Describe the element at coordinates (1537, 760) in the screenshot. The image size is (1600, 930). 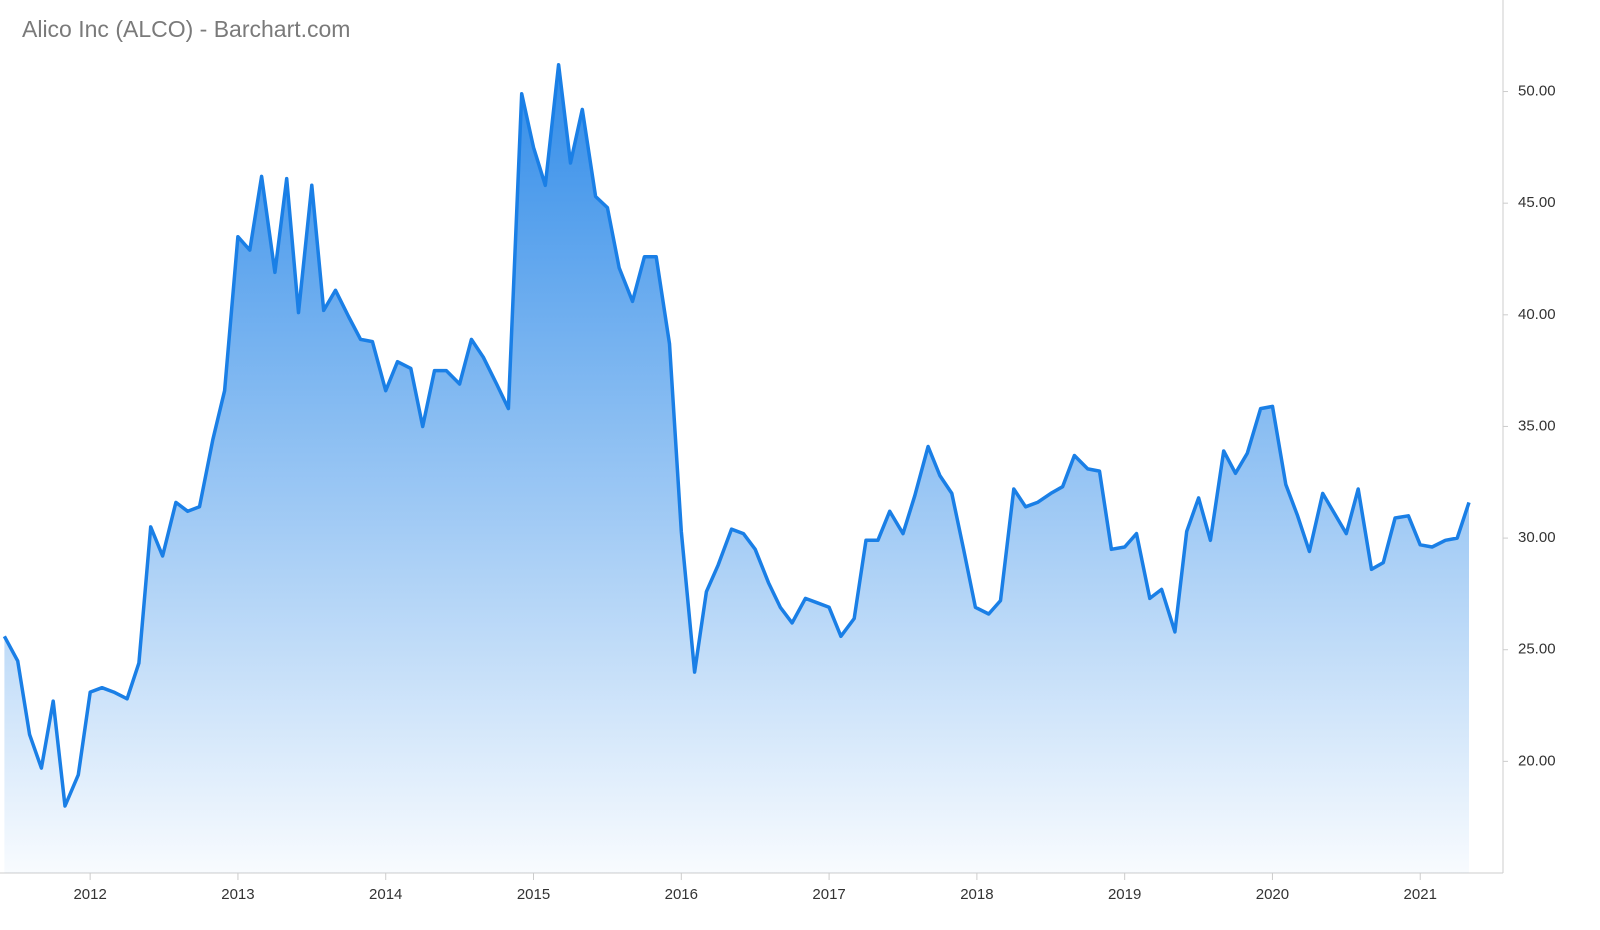
I see `y-tick-label: 20.00` at that location.